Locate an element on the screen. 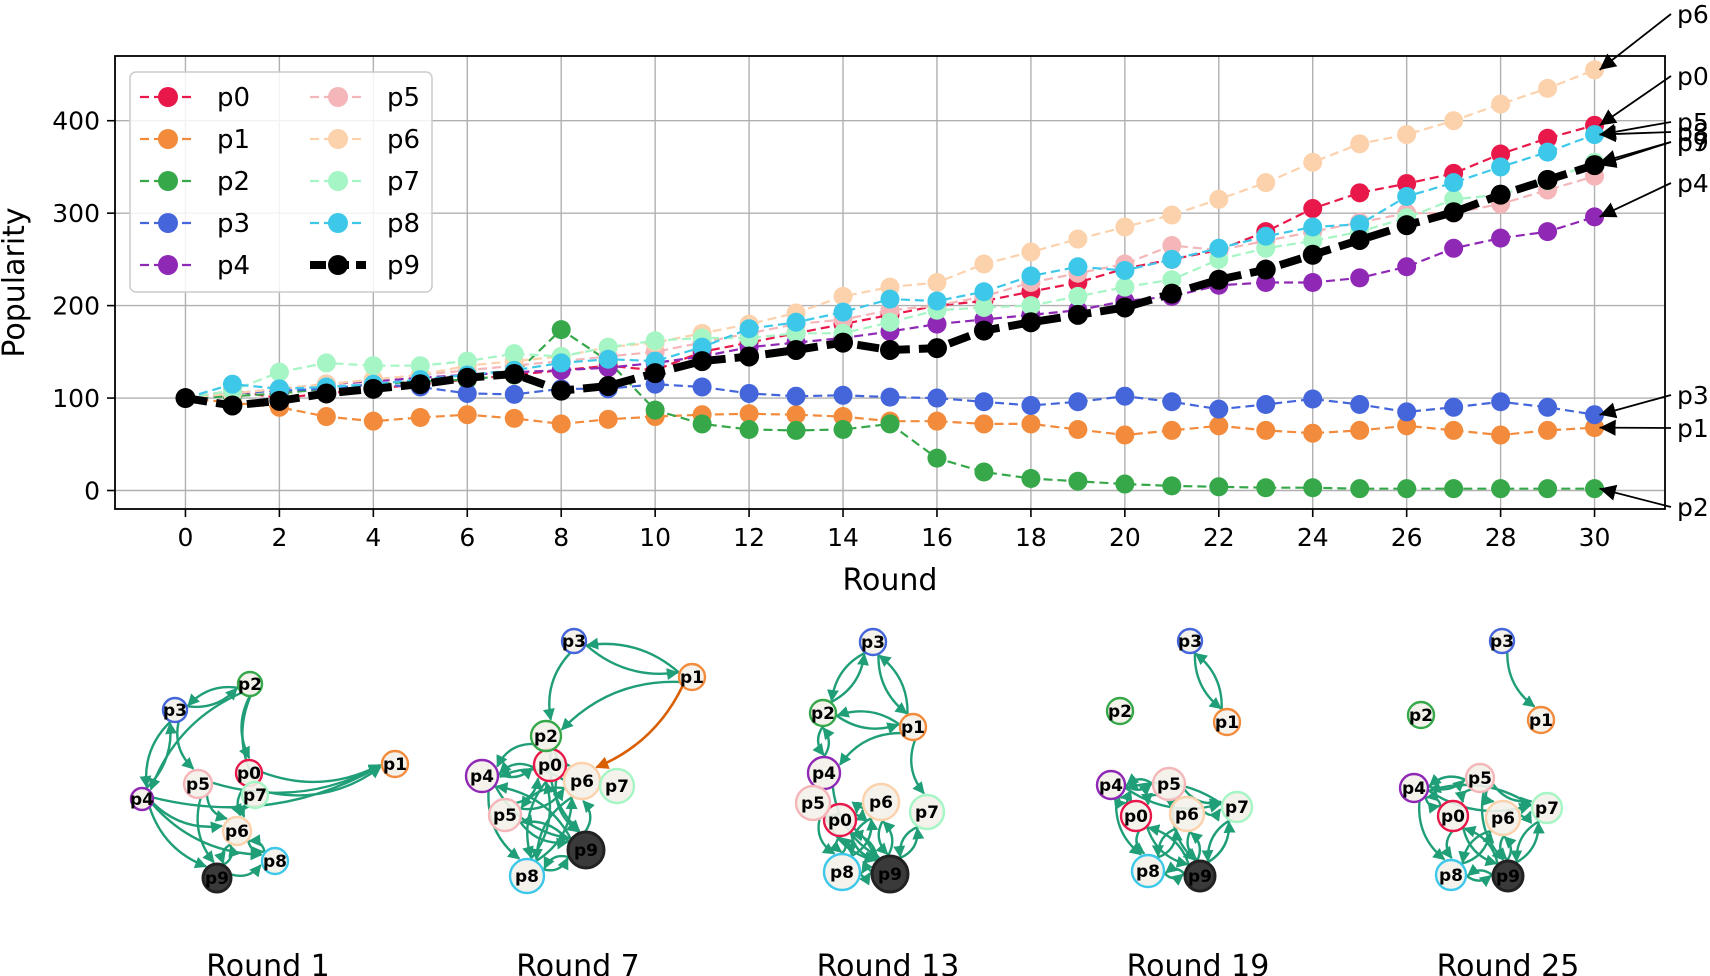 This screenshot has height=976, width=1710. annotation-label: p4 is located at coordinates (1693, 183).